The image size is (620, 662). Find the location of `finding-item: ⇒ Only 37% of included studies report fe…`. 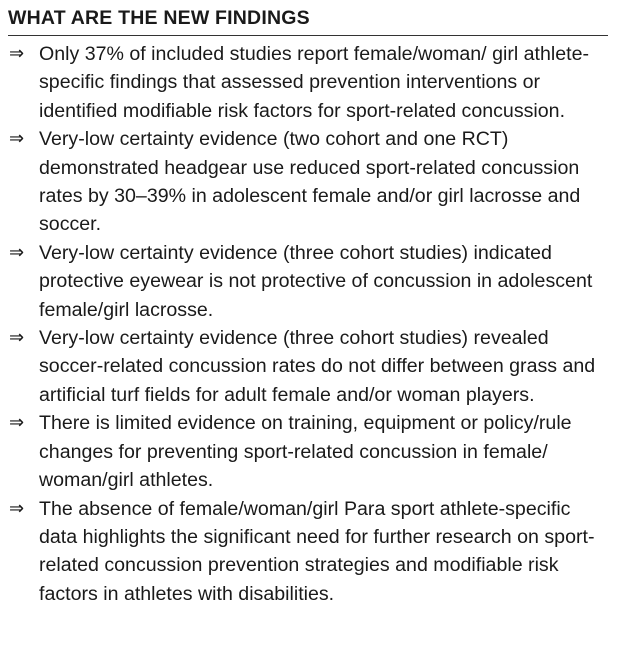

finding-item: ⇒ Only 37% of included studies report fe… is located at coordinates (308, 82).